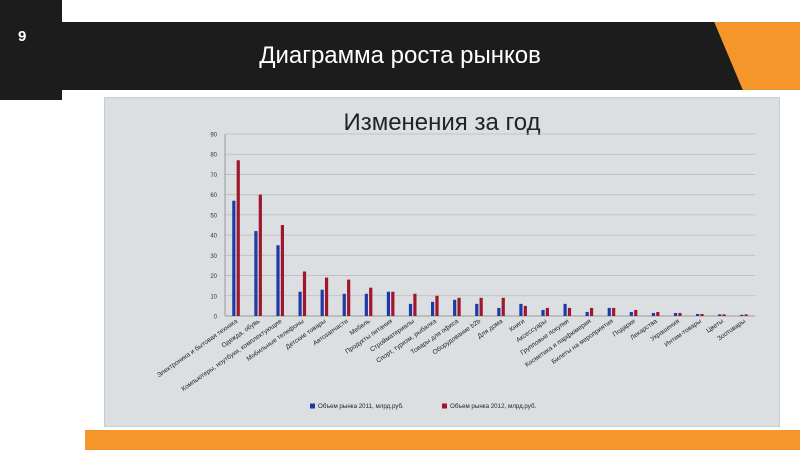 This screenshot has width=800, height=450. Describe the element at coordinates (213, 136) in the screenshot. I see `y-tick-label: 90` at that location.